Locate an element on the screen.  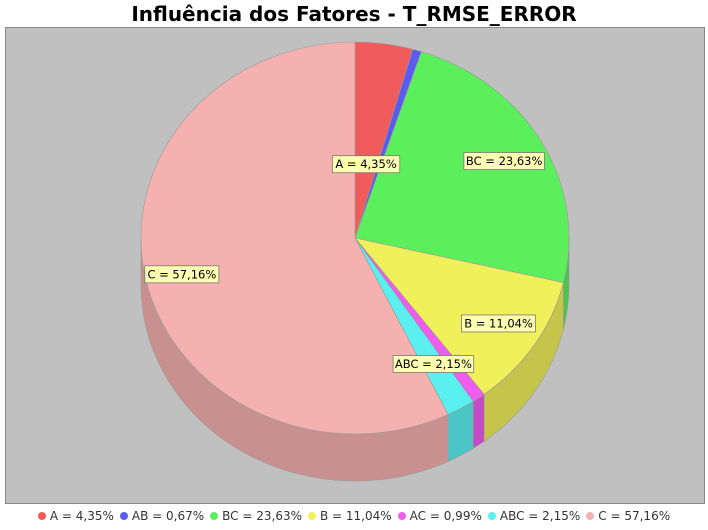
slice-label-abc: ABC = 2,15% is located at coordinates (433, 364).